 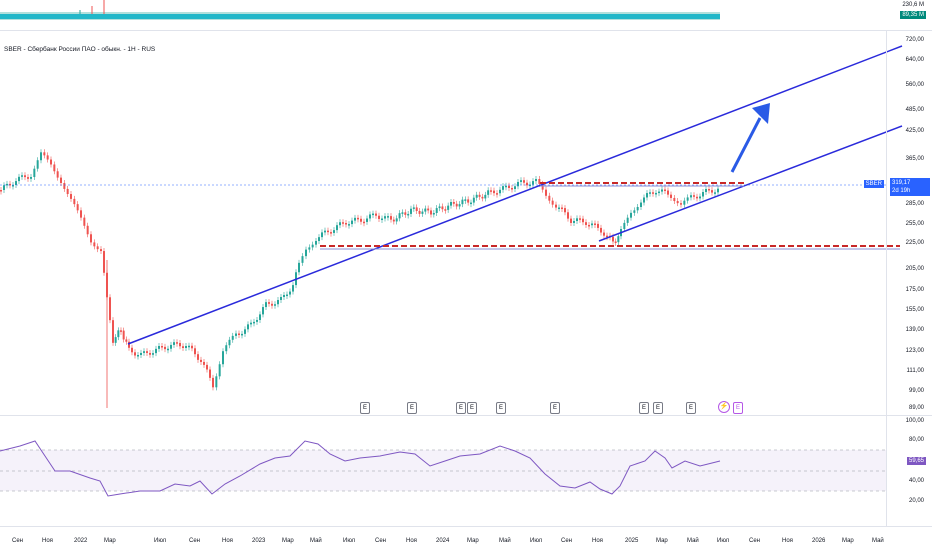 What do you see at coordinates (901, 191) in the screenshot?
I see `bar-countdown: 2d 19h` at bounding box center [901, 191].